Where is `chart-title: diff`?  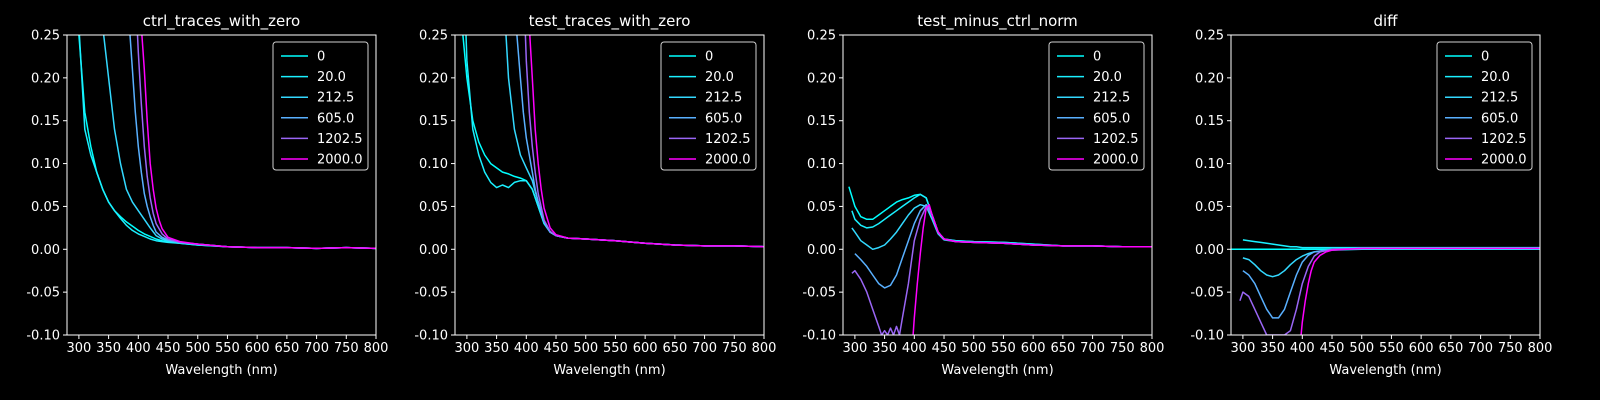 chart-title: diff is located at coordinates (1385, 21).